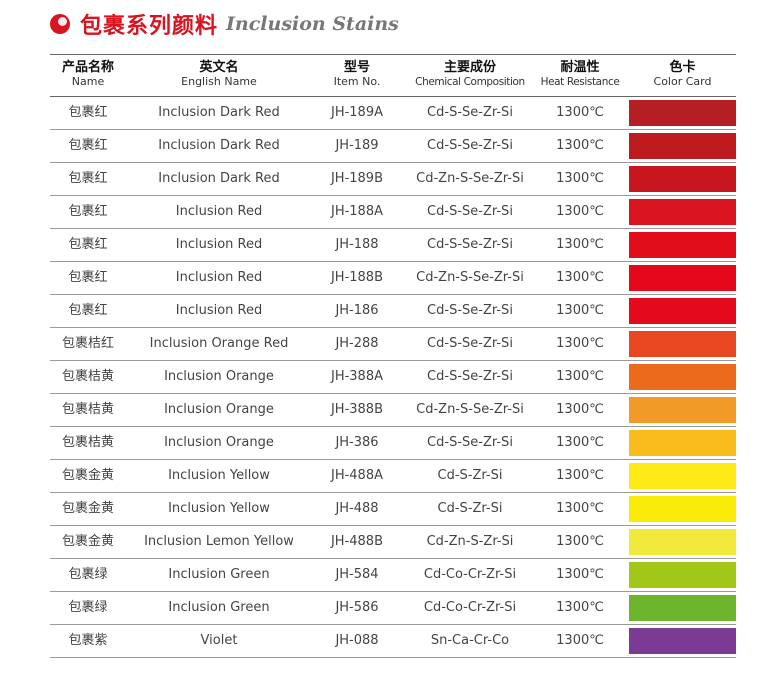 This screenshot has width=780, height=678. Describe the element at coordinates (357, 409) in the screenshot. I see `item-no-cell: JH-388B` at that location.